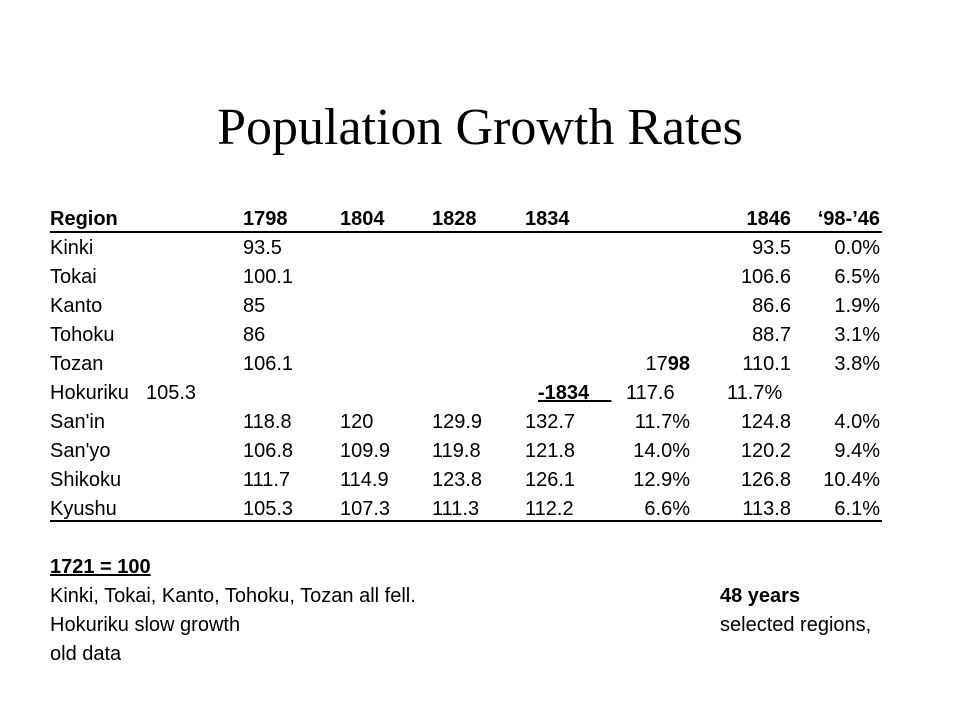 Image resolution: width=960 pixels, height=720 pixels. I want to click on tozan-overlap-b: 98, so click(678, 364).